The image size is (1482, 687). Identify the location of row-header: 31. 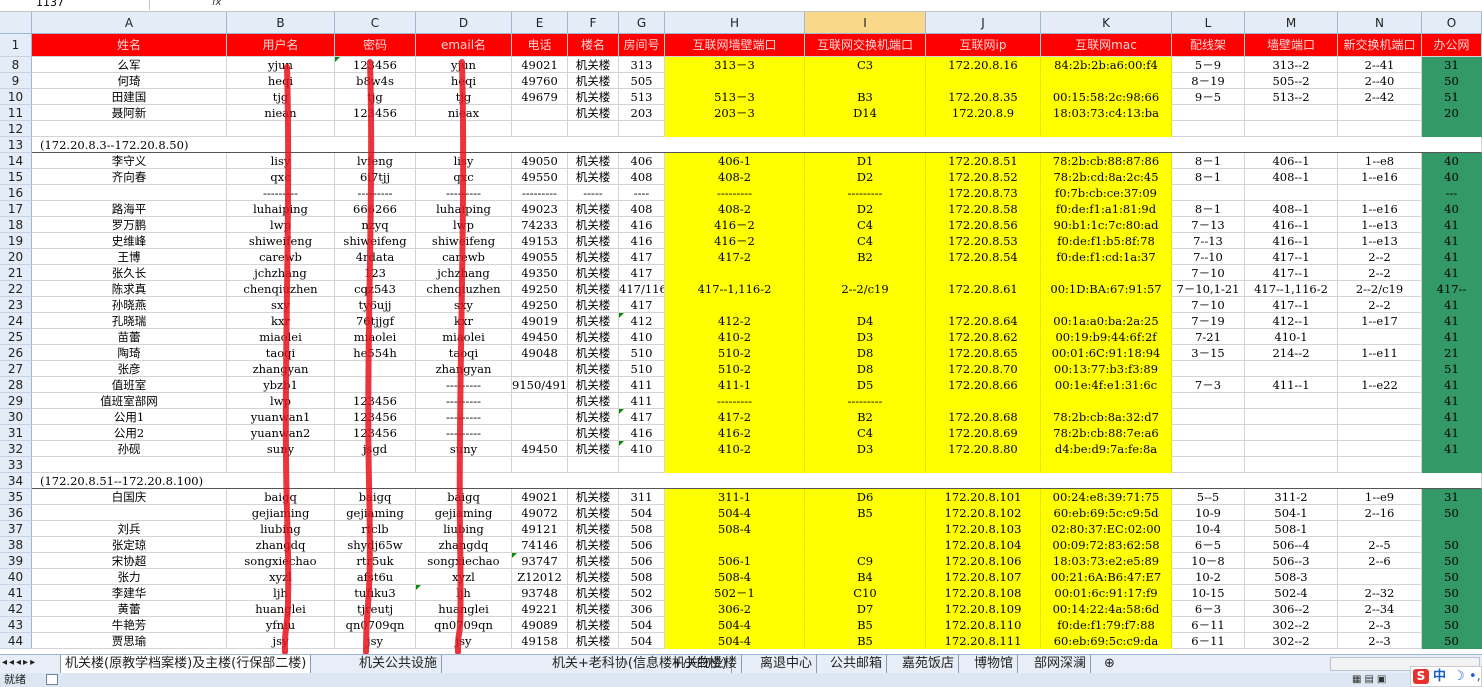
(16, 433).